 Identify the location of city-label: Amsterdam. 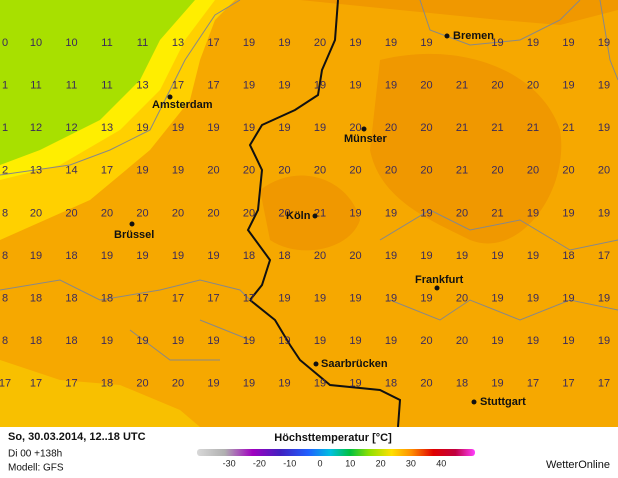
(182, 105).